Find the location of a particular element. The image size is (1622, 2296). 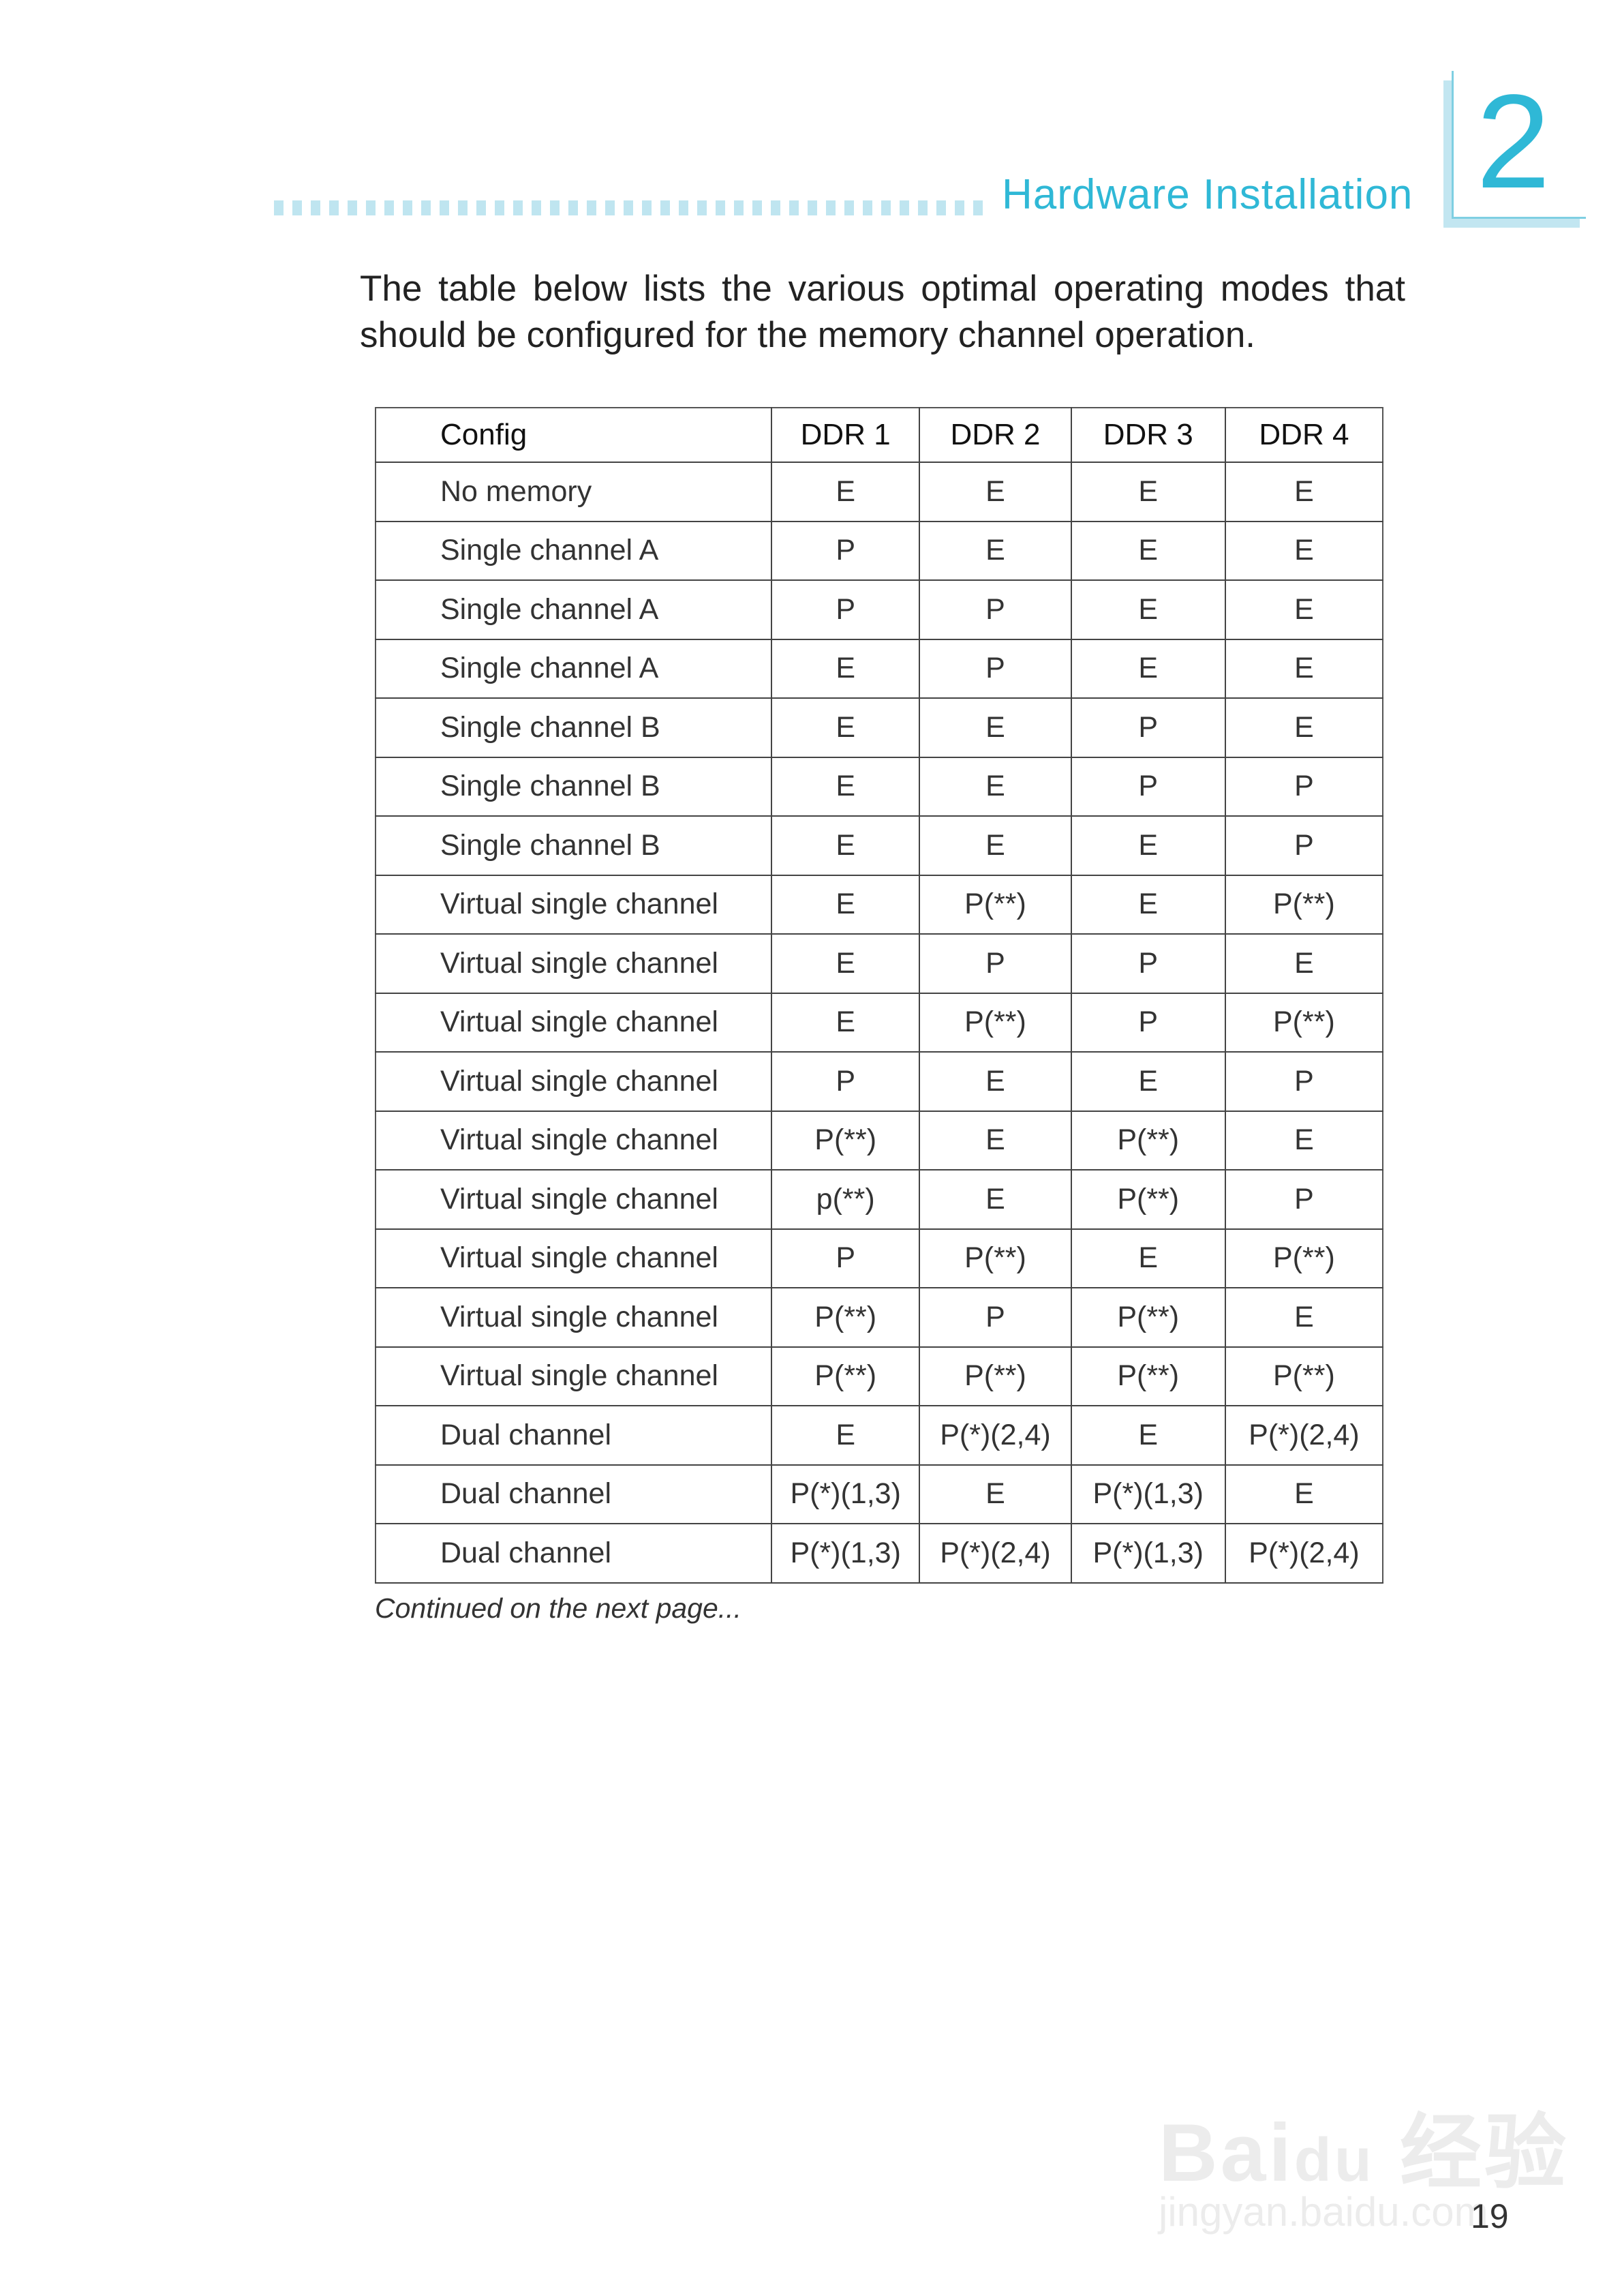

ddr4-cell: P is located at coordinates (1303, 1082).